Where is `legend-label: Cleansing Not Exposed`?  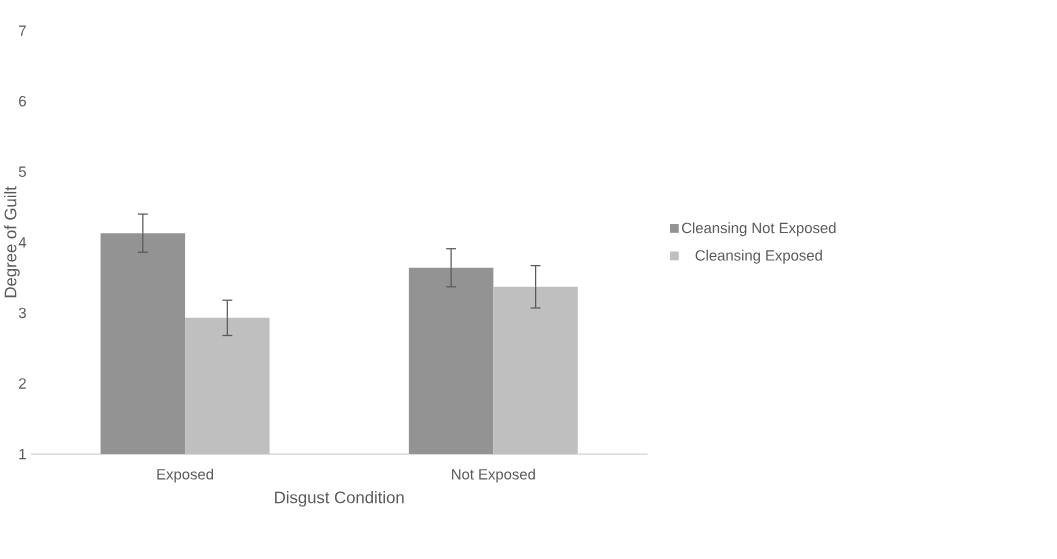 legend-label: Cleansing Not Exposed is located at coordinates (759, 229).